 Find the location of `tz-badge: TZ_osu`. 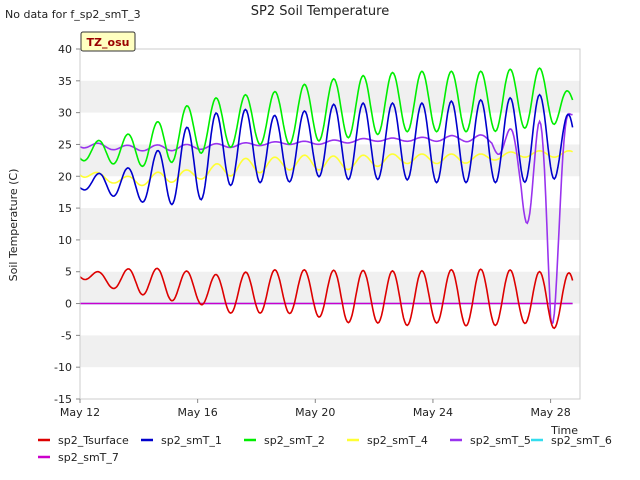

tz-badge: TZ_osu is located at coordinates (108, 41).